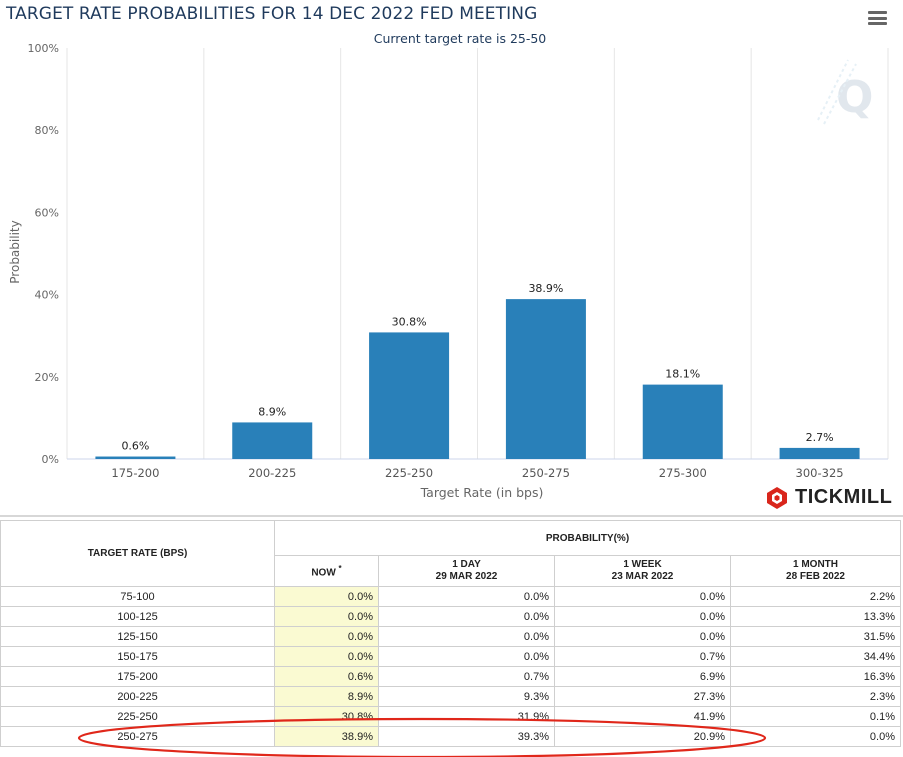 Image resolution: width=903 pixels, height=757 pixels. What do you see at coordinates (43, 48) in the screenshot?
I see `y-tick-label: 100%` at bounding box center [43, 48].